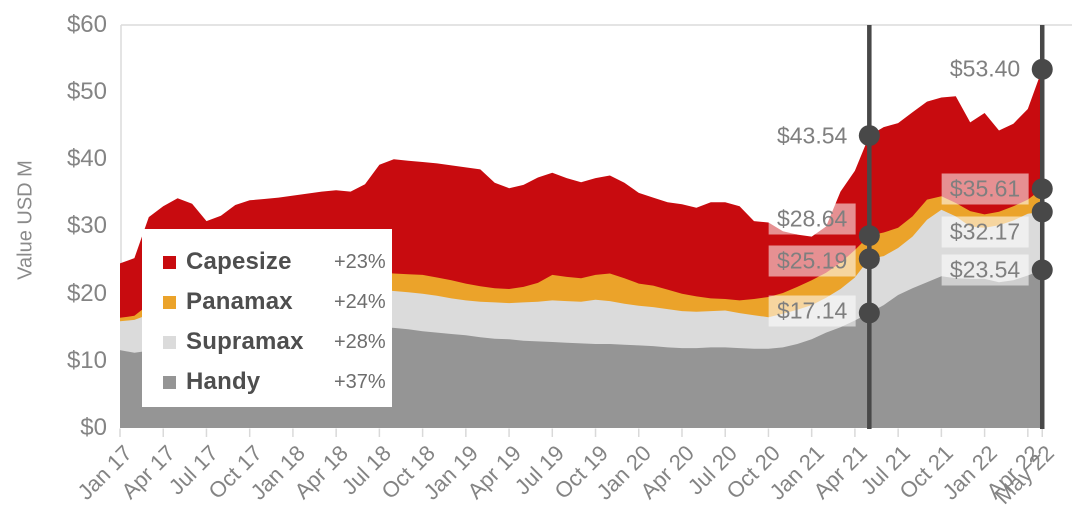 The height and width of the screenshot is (521, 1080). What do you see at coordinates (360, 381) in the screenshot?
I see `legend-change-pct: +37%` at bounding box center [360, 381].